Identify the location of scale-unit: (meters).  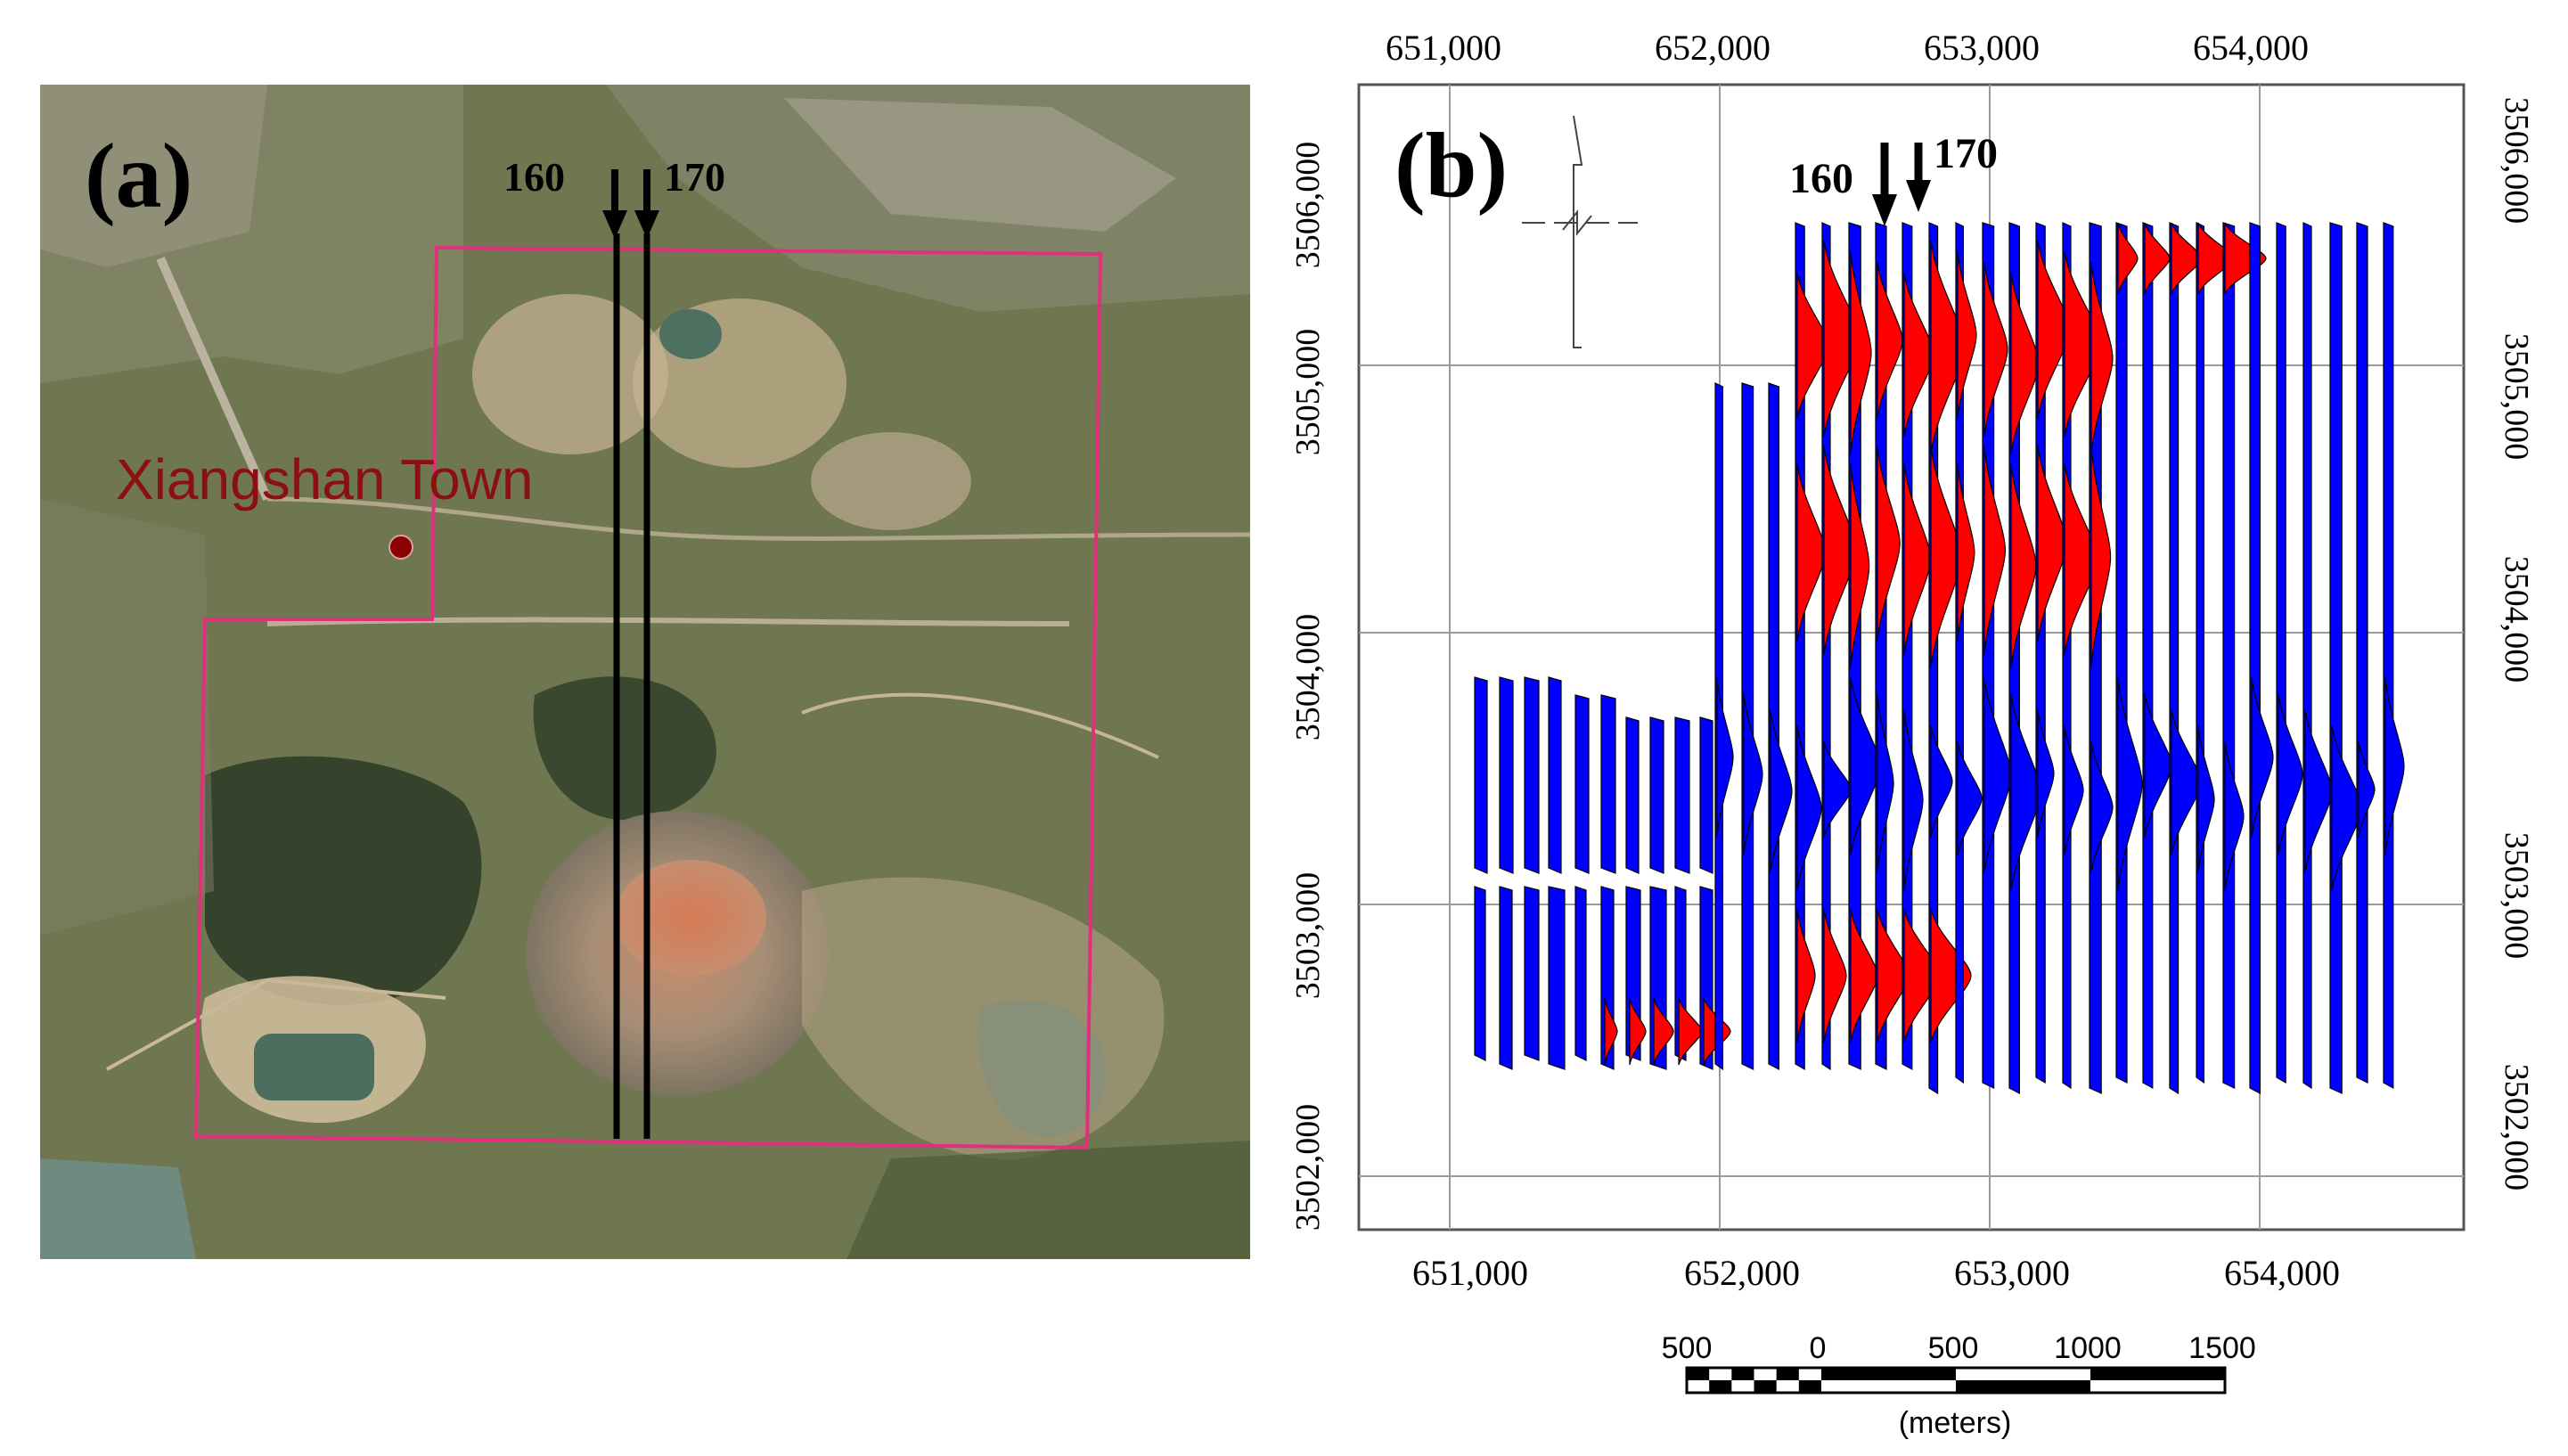
(1956, 1423).